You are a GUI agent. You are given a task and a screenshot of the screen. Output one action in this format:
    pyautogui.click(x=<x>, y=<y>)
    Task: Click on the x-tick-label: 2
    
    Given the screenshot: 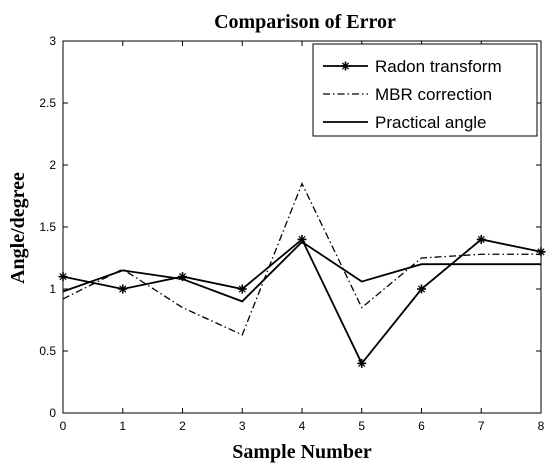 What is the action you would take?
    pyautogui.click(x=182, y=426)
    